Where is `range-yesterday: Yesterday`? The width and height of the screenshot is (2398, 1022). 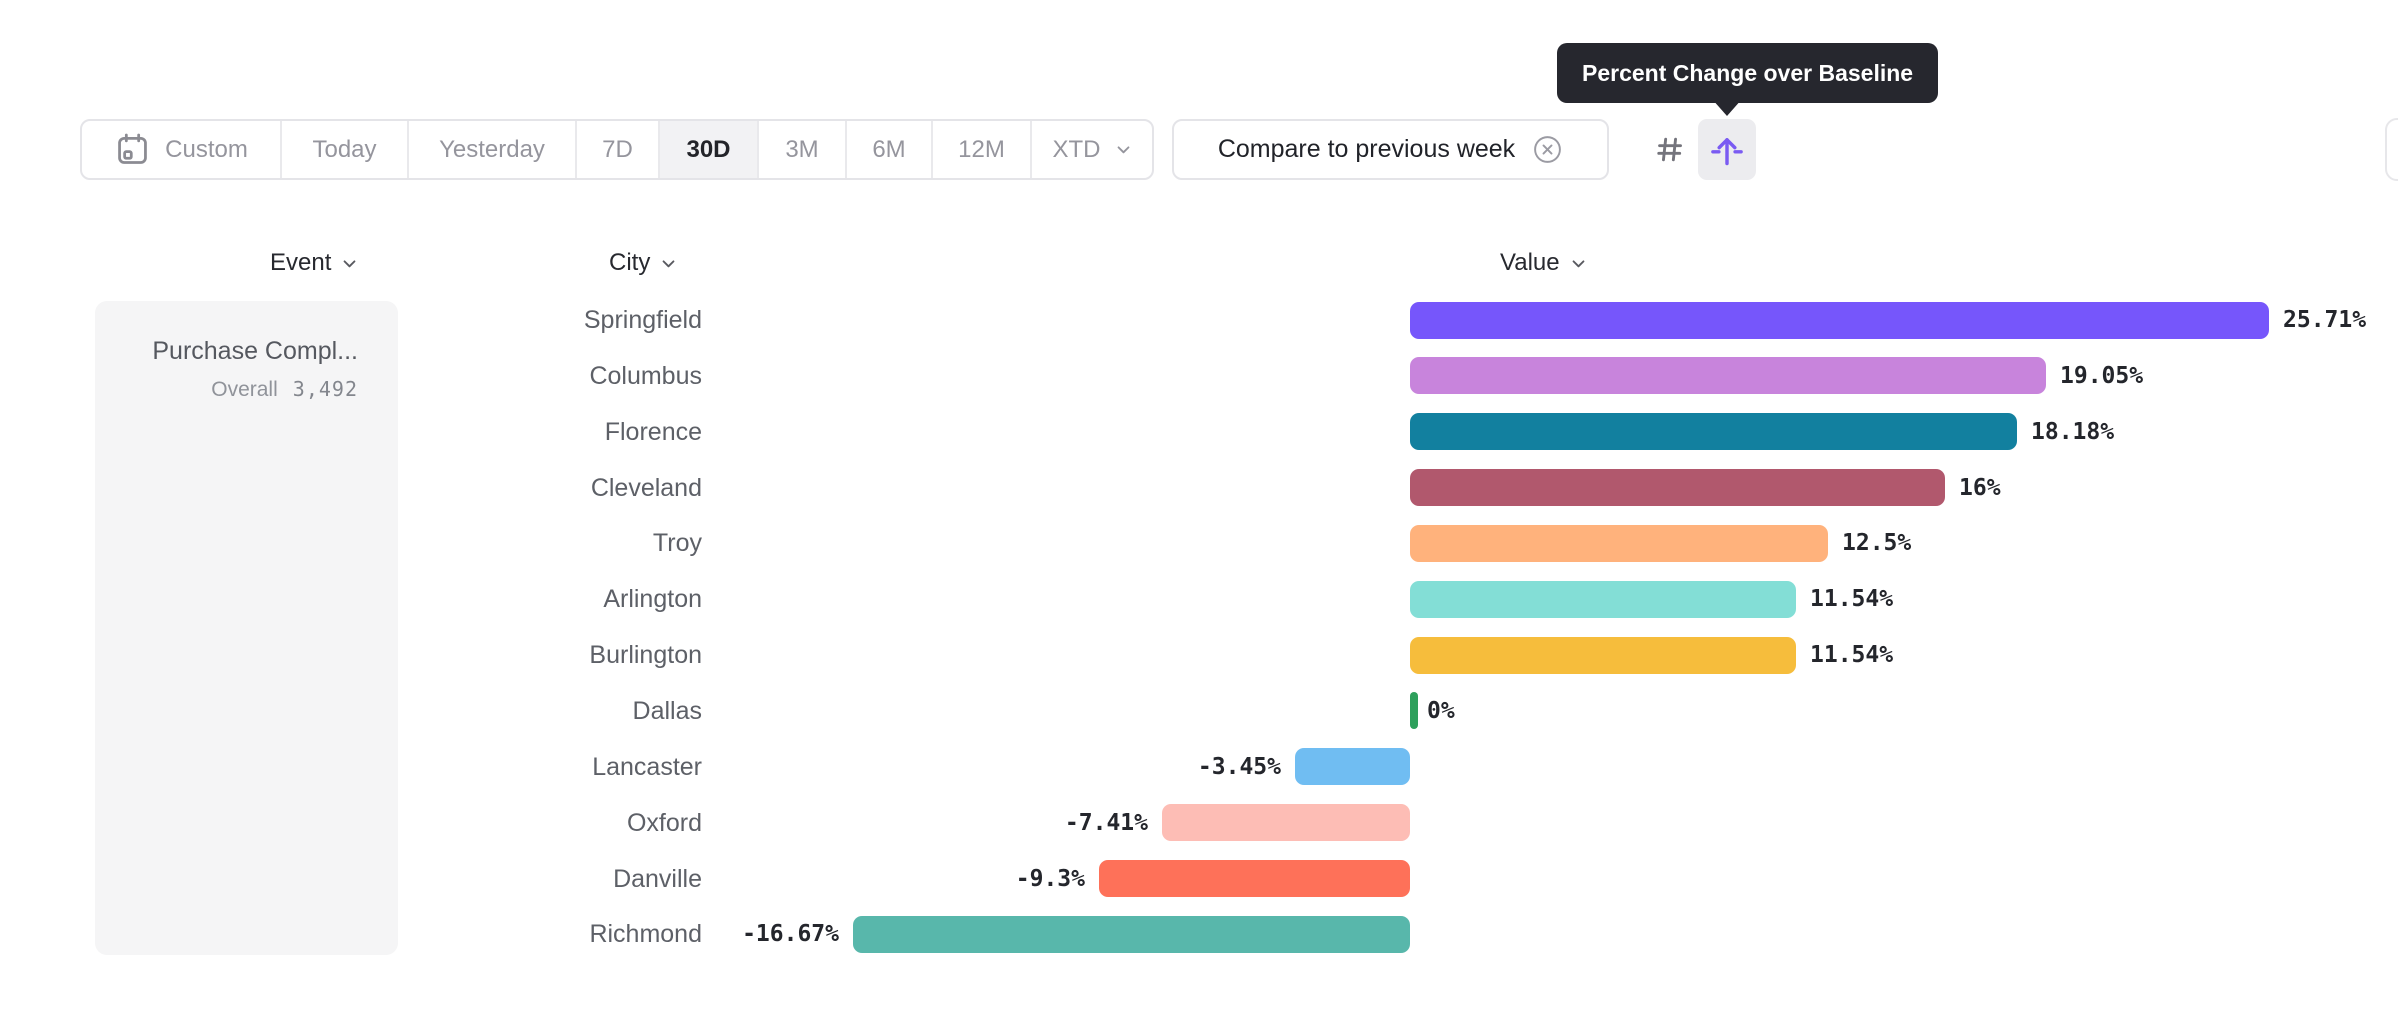 range-yesterday: Yesterday is located at coordinates (493, 149).